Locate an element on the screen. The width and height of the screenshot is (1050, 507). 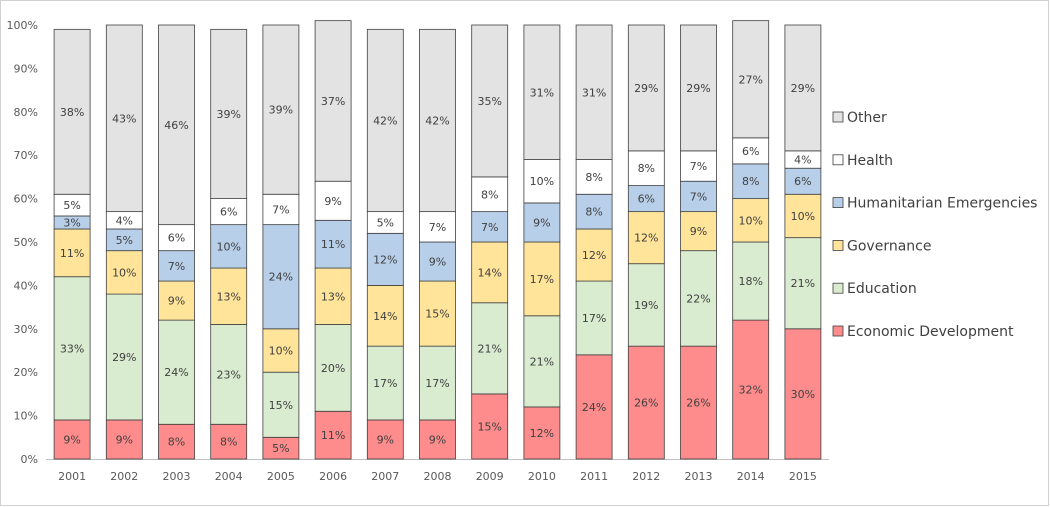
x-tick-label: 2012 is located at coordinates (646, 476).